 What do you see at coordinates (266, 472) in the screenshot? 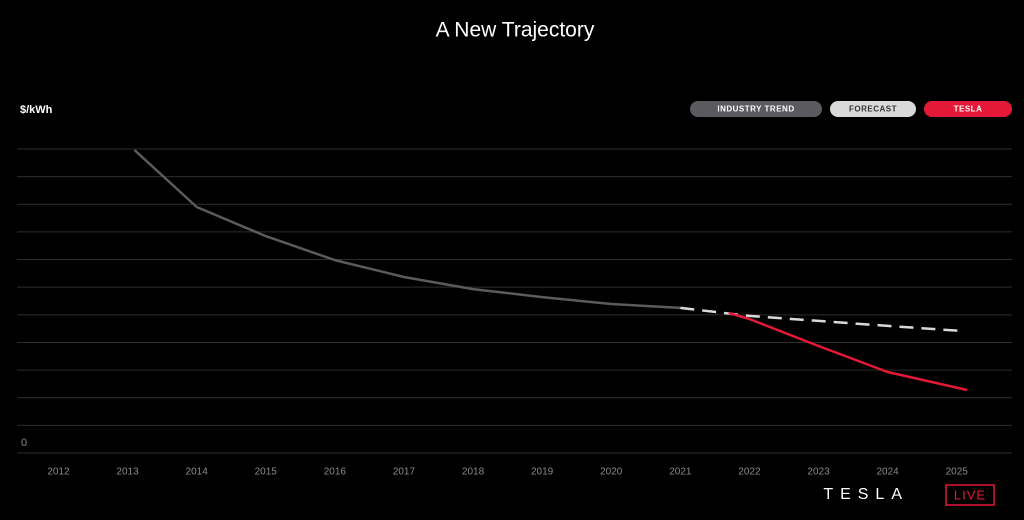
I see `x-tick-label: 2015` at bounding box center [266, 472].